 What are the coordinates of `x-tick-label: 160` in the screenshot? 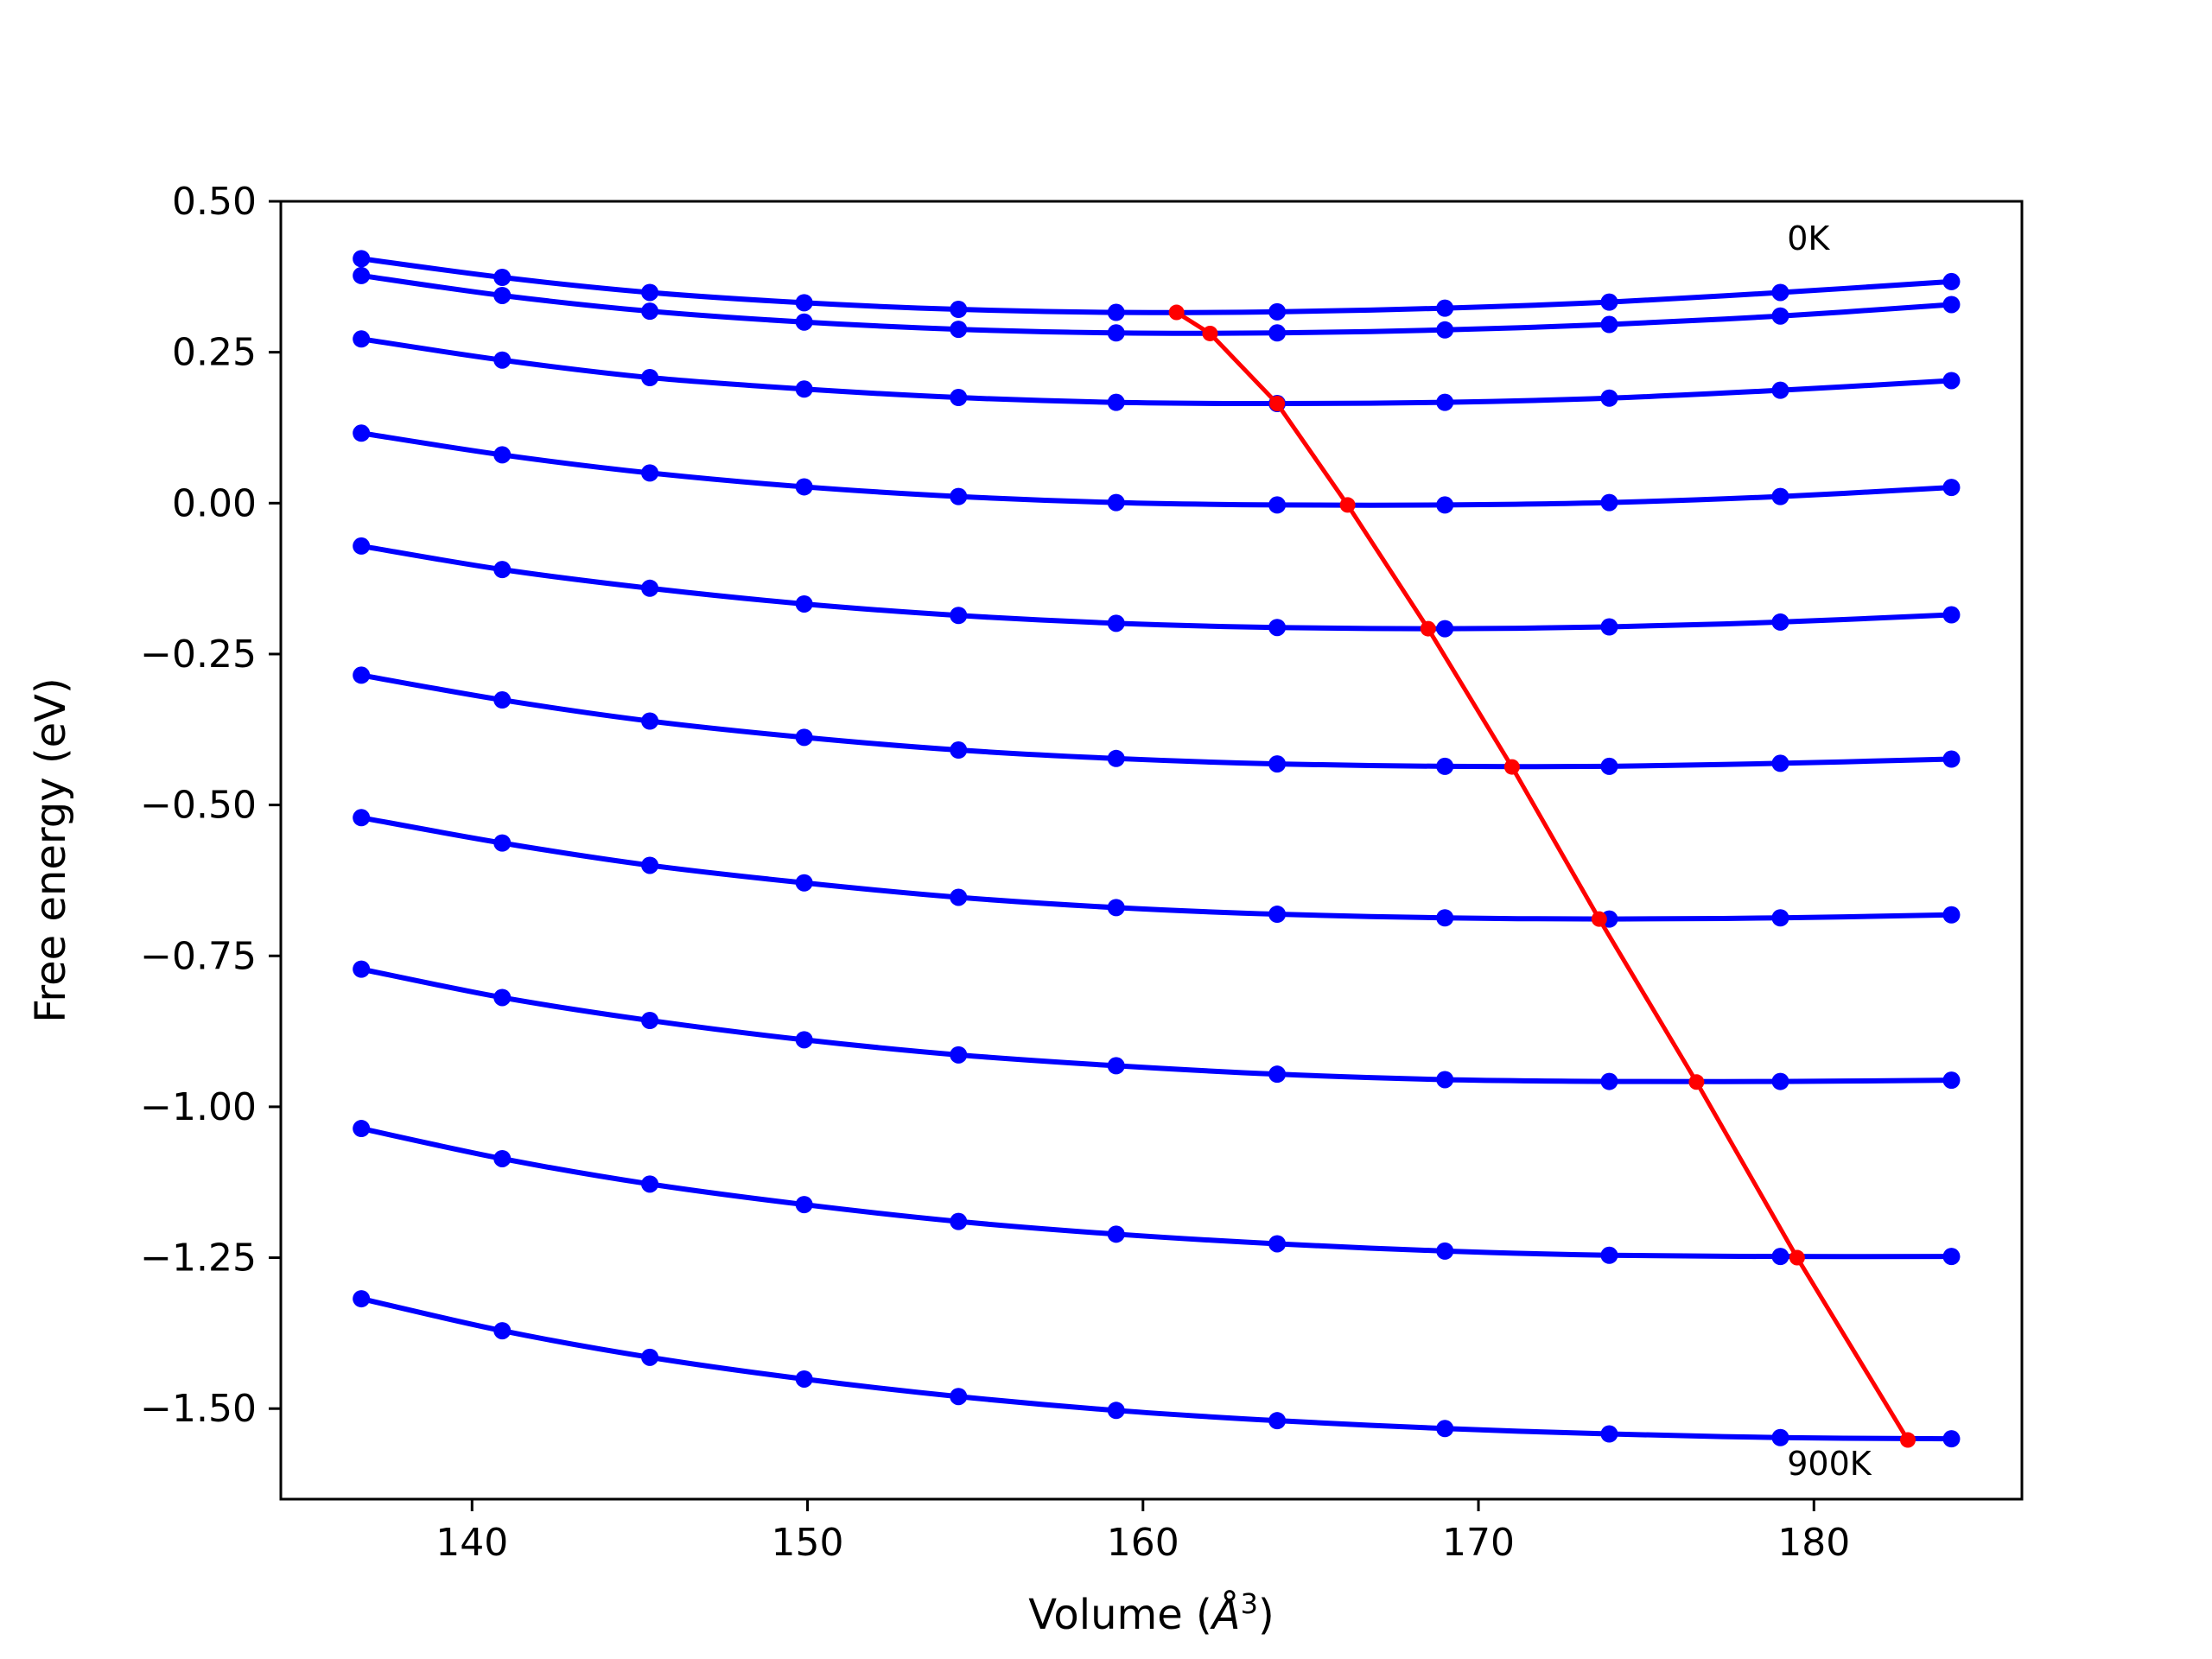 It's located at (1143, 1543).